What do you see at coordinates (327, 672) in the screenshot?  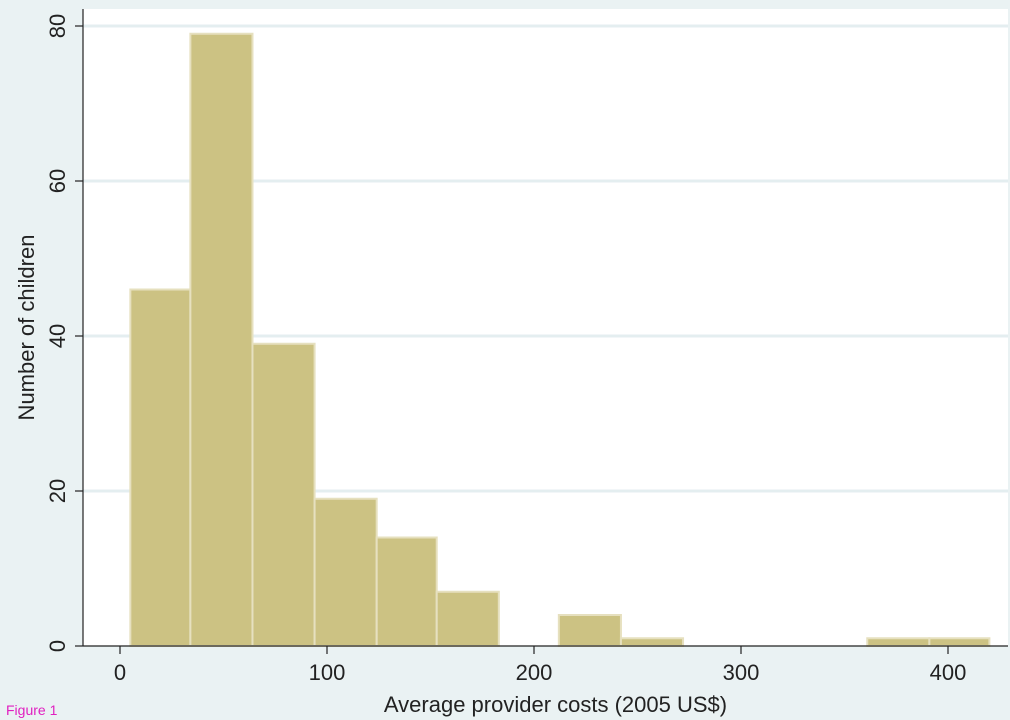 I see `x-tick-label-100: 100` at bounding box center [327, 672].